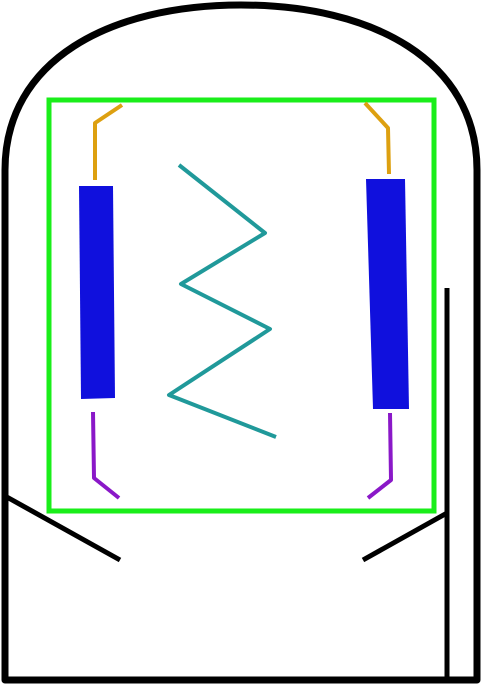 The image size is (482, 684). I want to click on base-bracket-right, so click(405, 536).